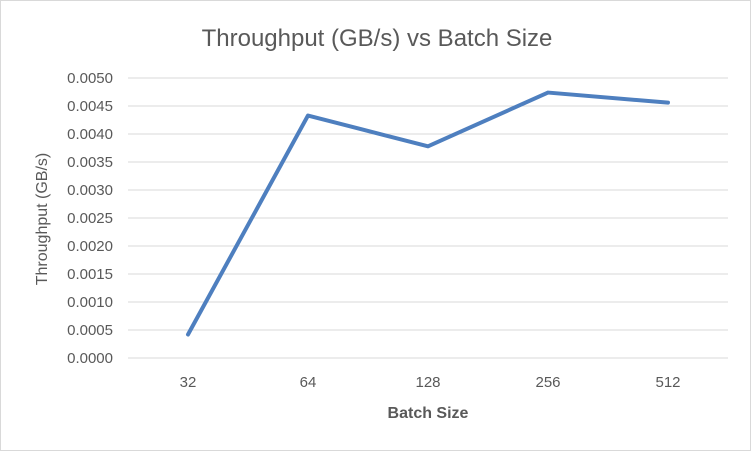 The width and height of the screenshot is (751, 451). Describe the element at coordinates (90, 330) in the screenshot. I see `y-tick-label: 0.0005` at that location.